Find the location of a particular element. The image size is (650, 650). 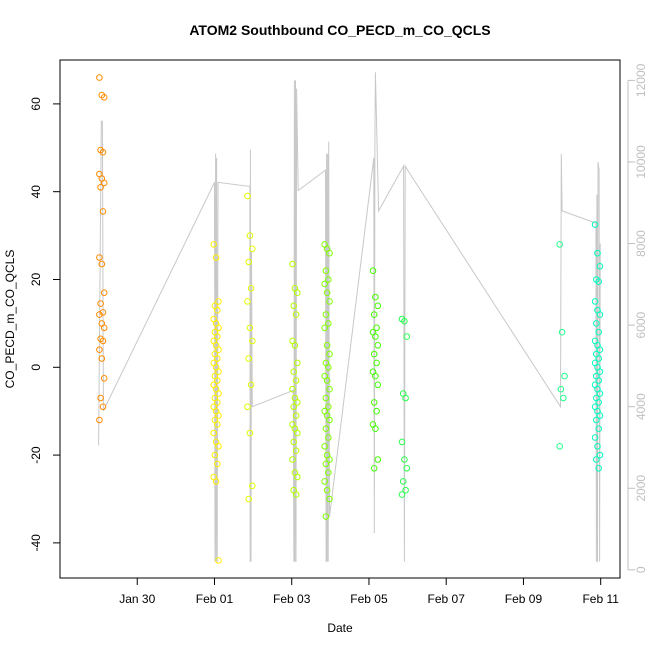

y2-tick-label: 0 is located at coordinates (641, 569).